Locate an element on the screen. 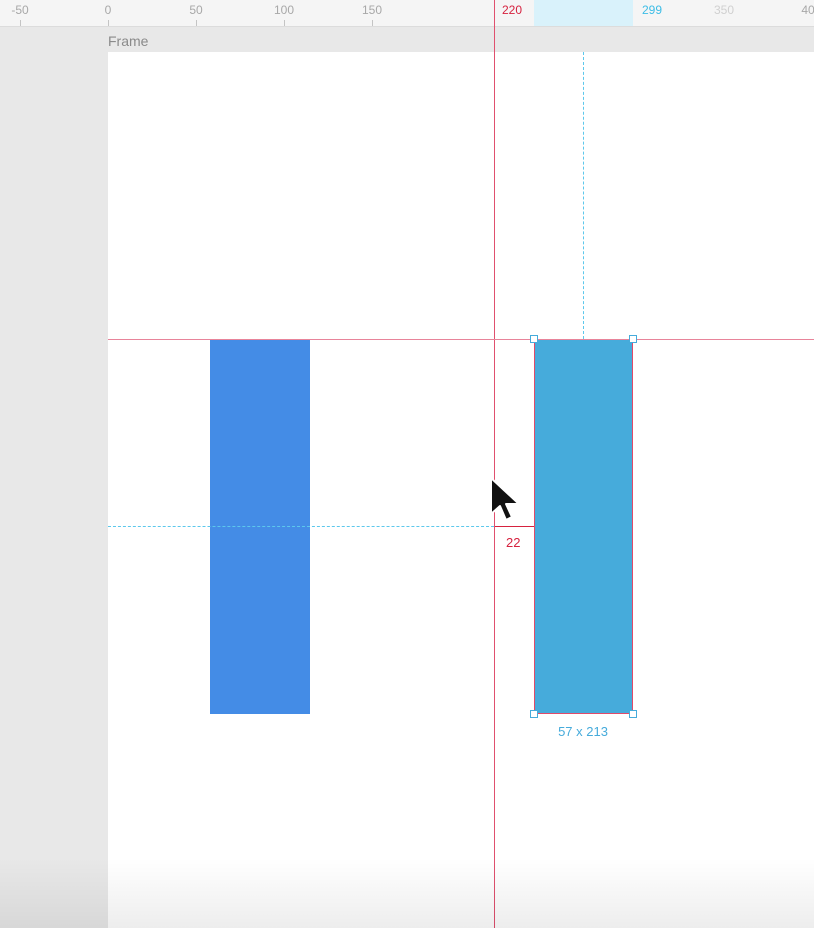  ruler-selection-highlight is located at coordinates (583, 13).